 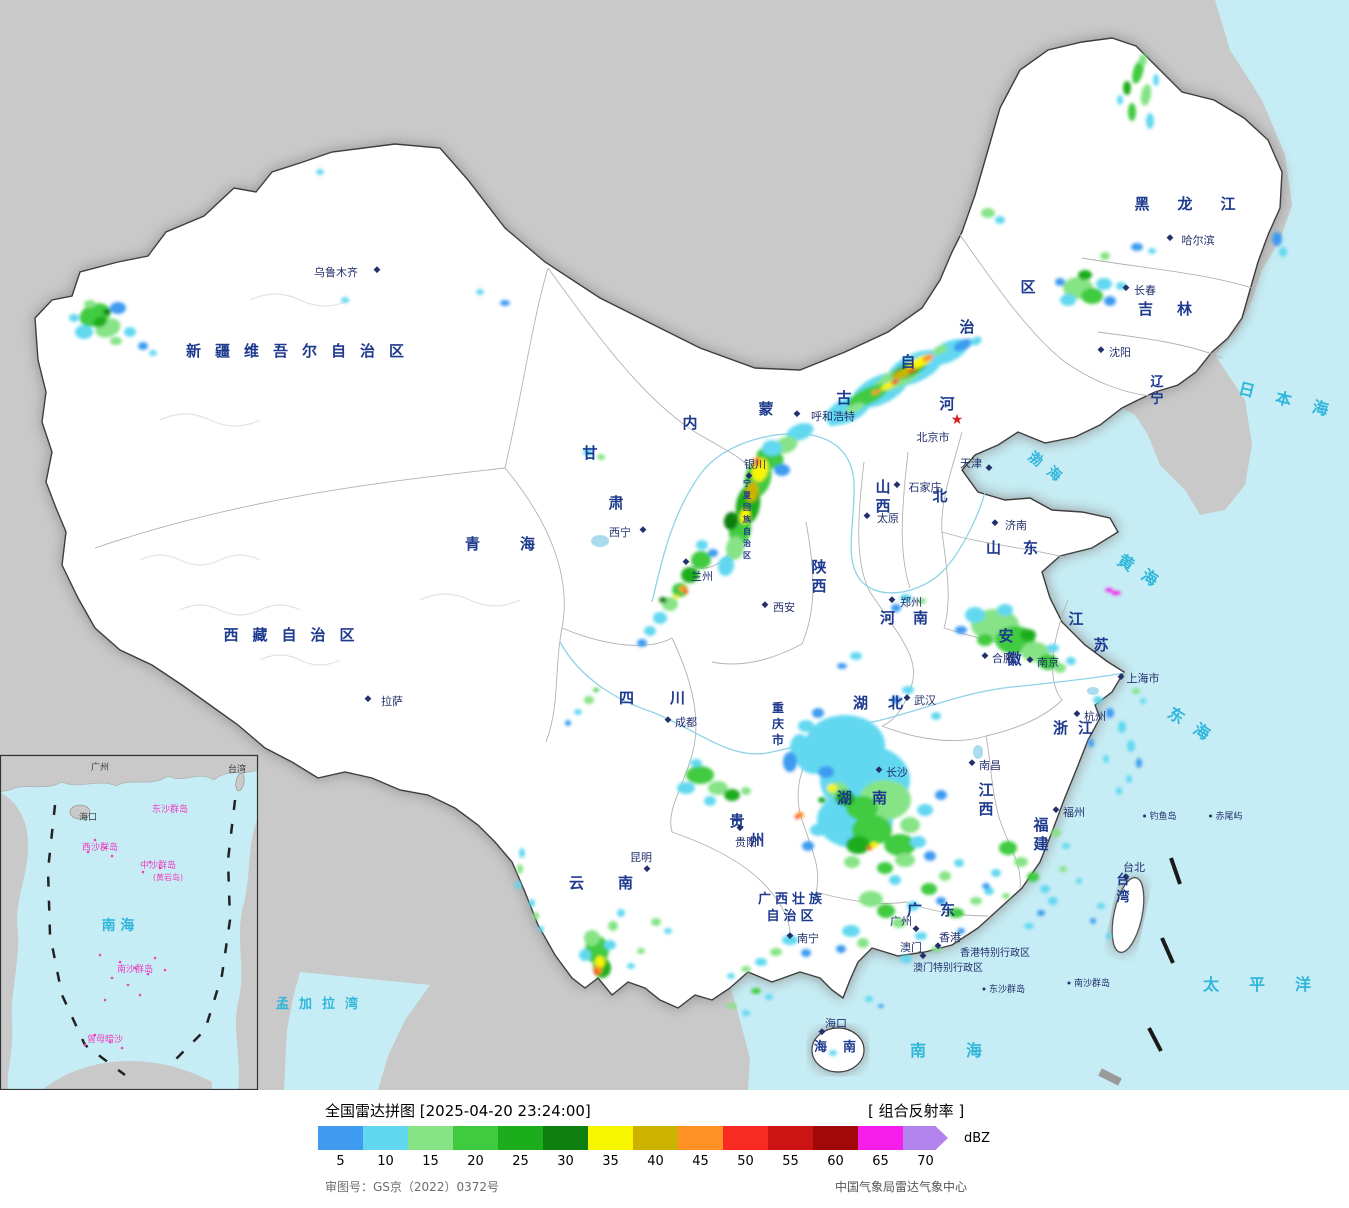 What do you see at coordinates (948, 967) in the screenshot?
I see `city-label: 澳门特别行政区` at bounding box center [948, 967].